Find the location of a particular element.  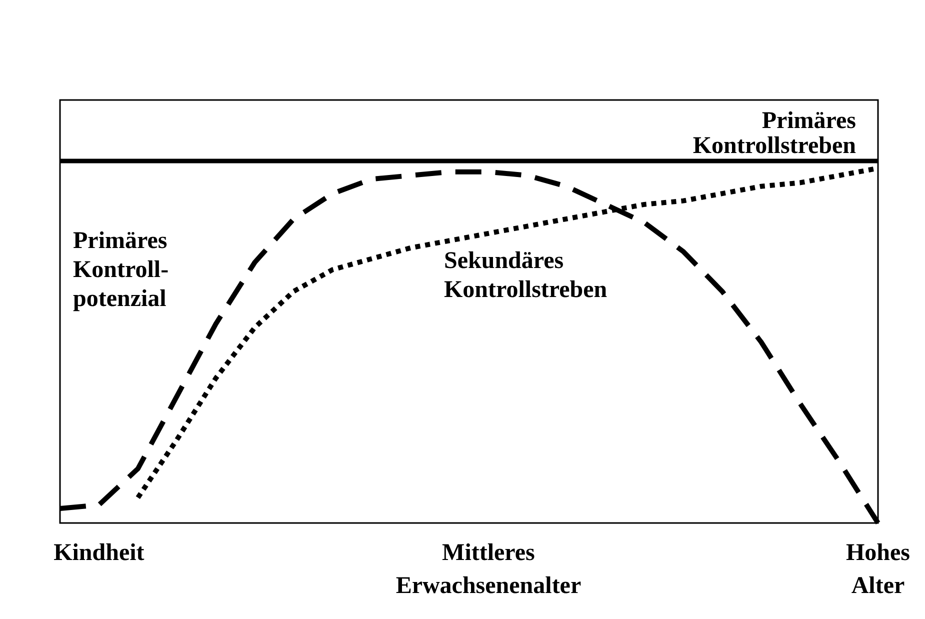

series-label: Primäres Kontroll-potenzial is located at coordinates (121, 270).